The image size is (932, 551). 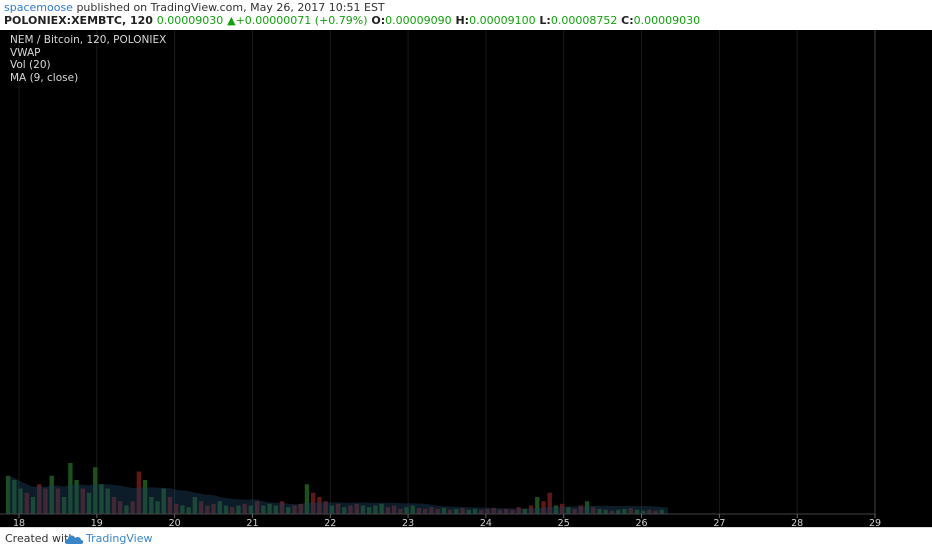 I want to click on volume-ma-area, so click(x=338, y=494).